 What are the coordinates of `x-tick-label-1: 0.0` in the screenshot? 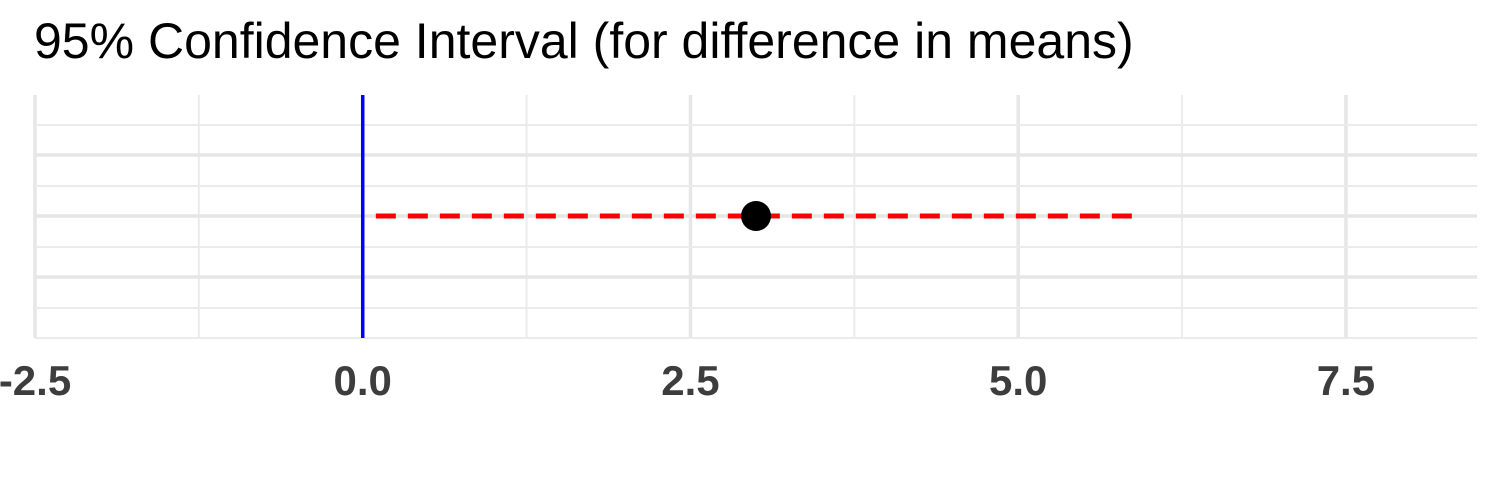 It's located at (363, 380).